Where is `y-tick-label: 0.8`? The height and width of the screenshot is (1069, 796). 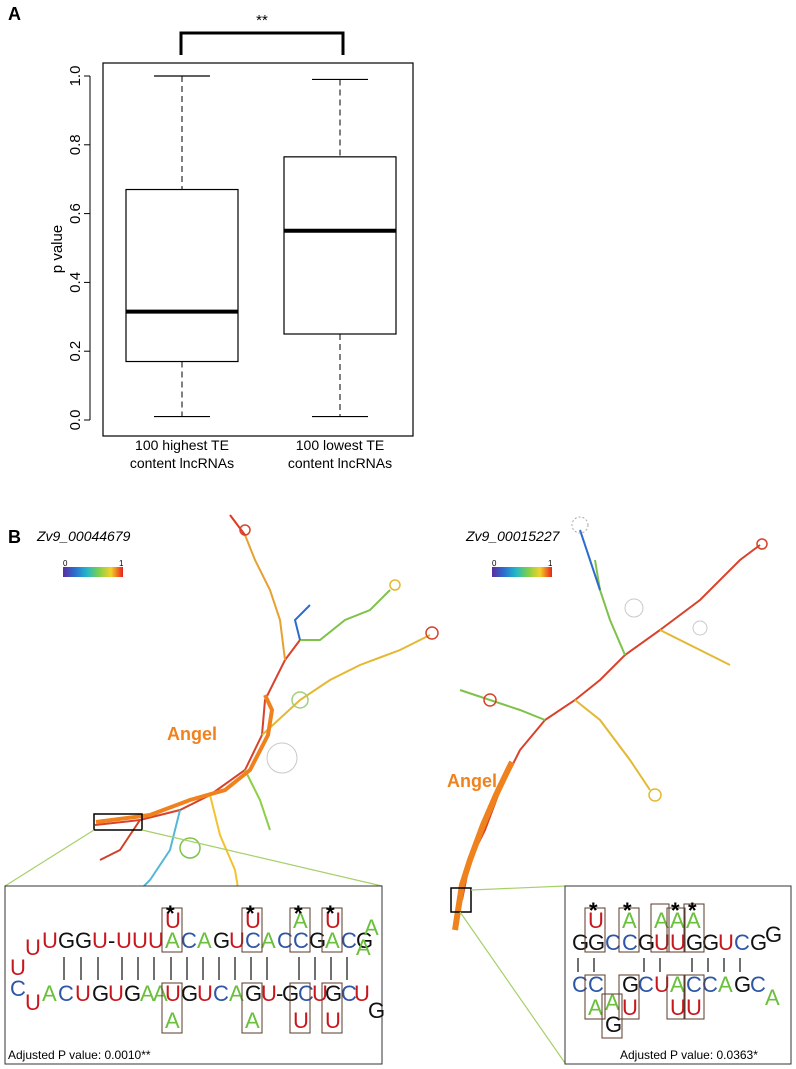
y-tick-label: 0.8 is located at coordinates (75, 144).